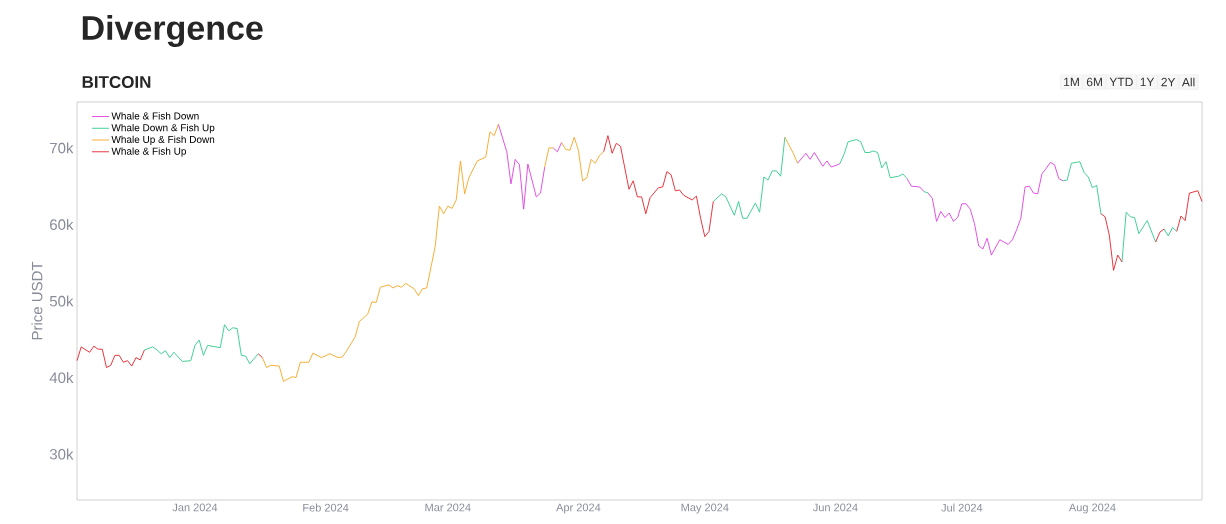 The width and height of the screenshot is (1226, 524). What do you see at coordinates (61, 454) in the screenshot?
I see `y-tick-label: 30k` at bounding box center [61, 454].